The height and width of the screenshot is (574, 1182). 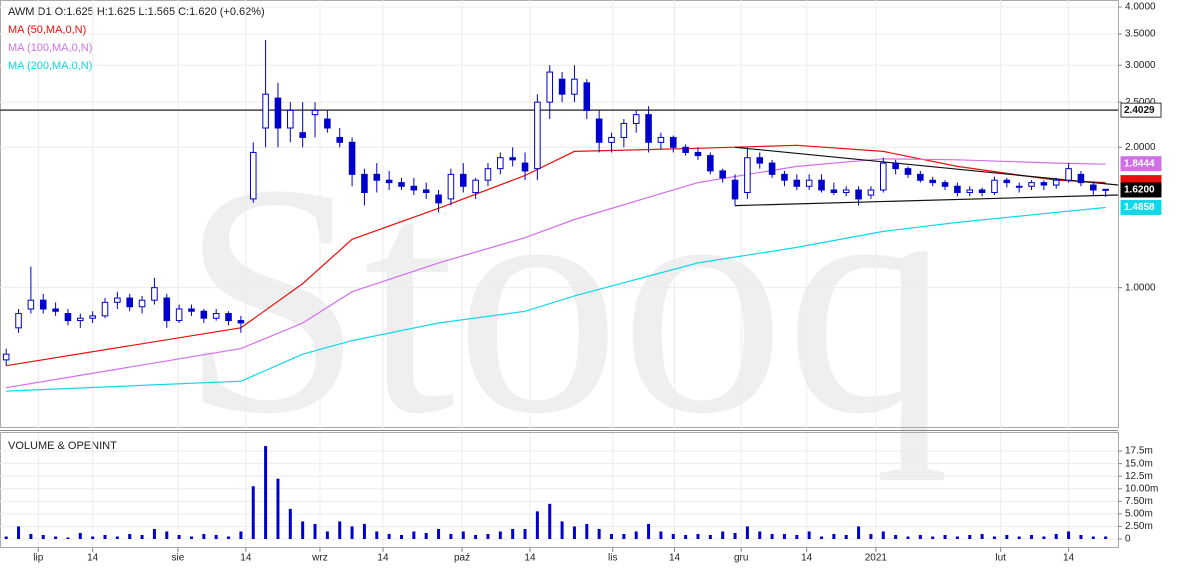 What do you see at coordinates (1139, 451) in the screenshot?
I see `volume-tick-label: 17.5m` at bounding box center [1139, 451].